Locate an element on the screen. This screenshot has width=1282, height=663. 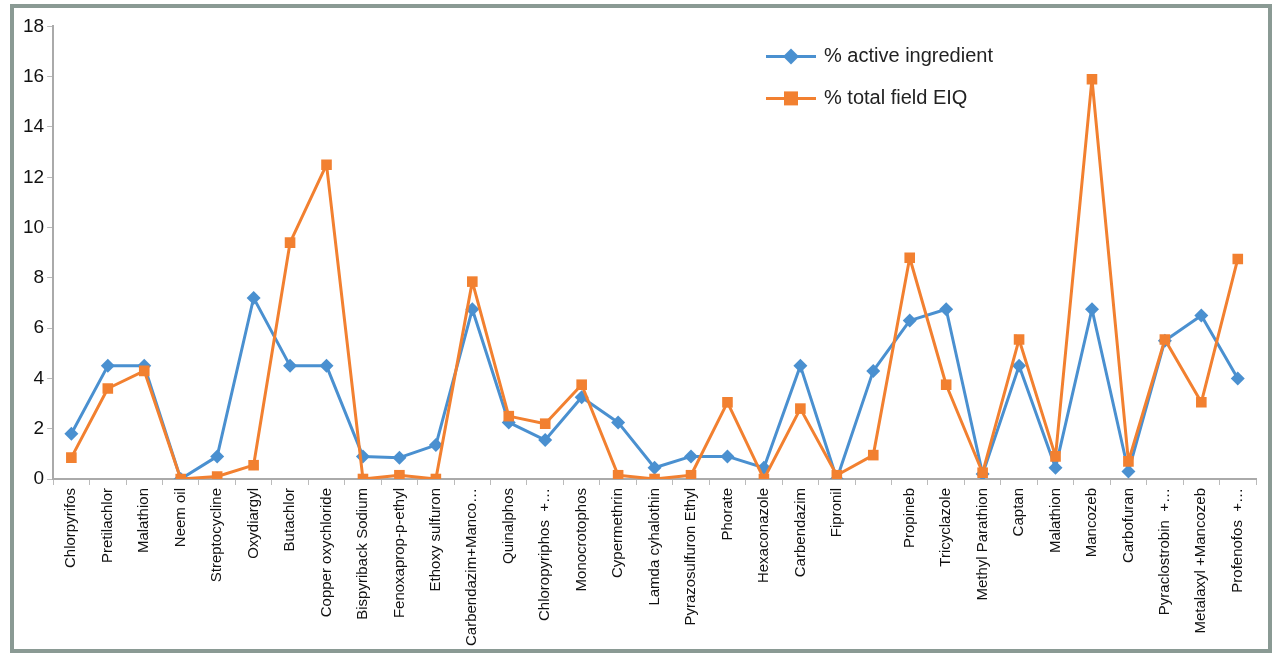
x-tick-label: Tricyclazole is located at coordinates (945, 527).